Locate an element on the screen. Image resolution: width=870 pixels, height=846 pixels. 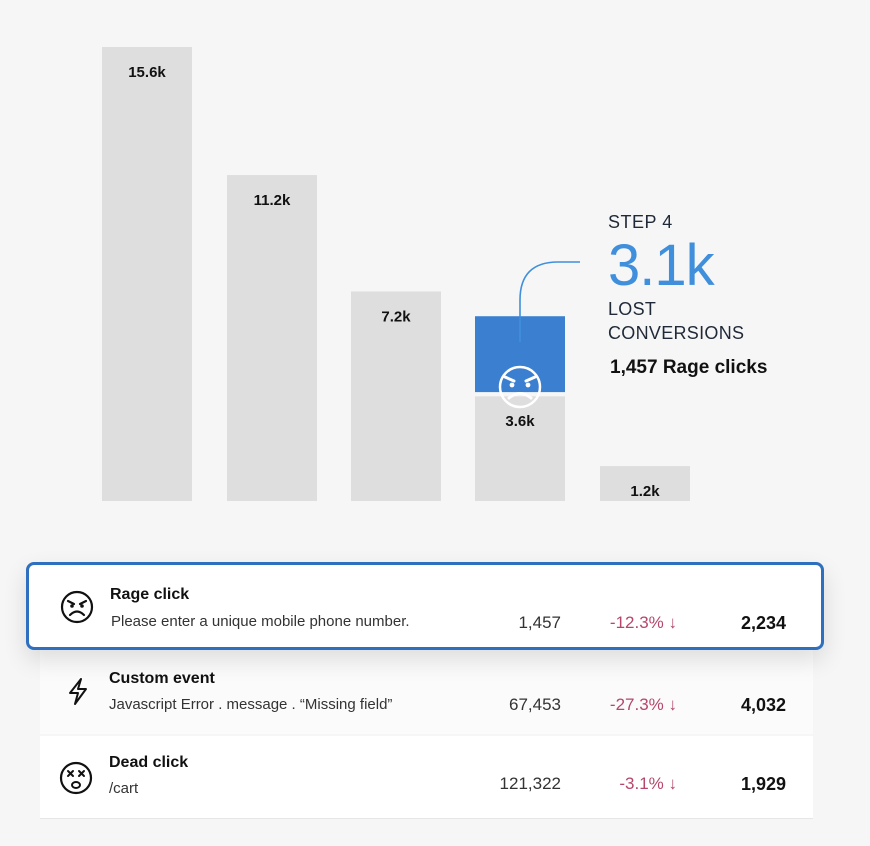
bar-value-label-5: 1.2k is located at coordinates (645, 491).